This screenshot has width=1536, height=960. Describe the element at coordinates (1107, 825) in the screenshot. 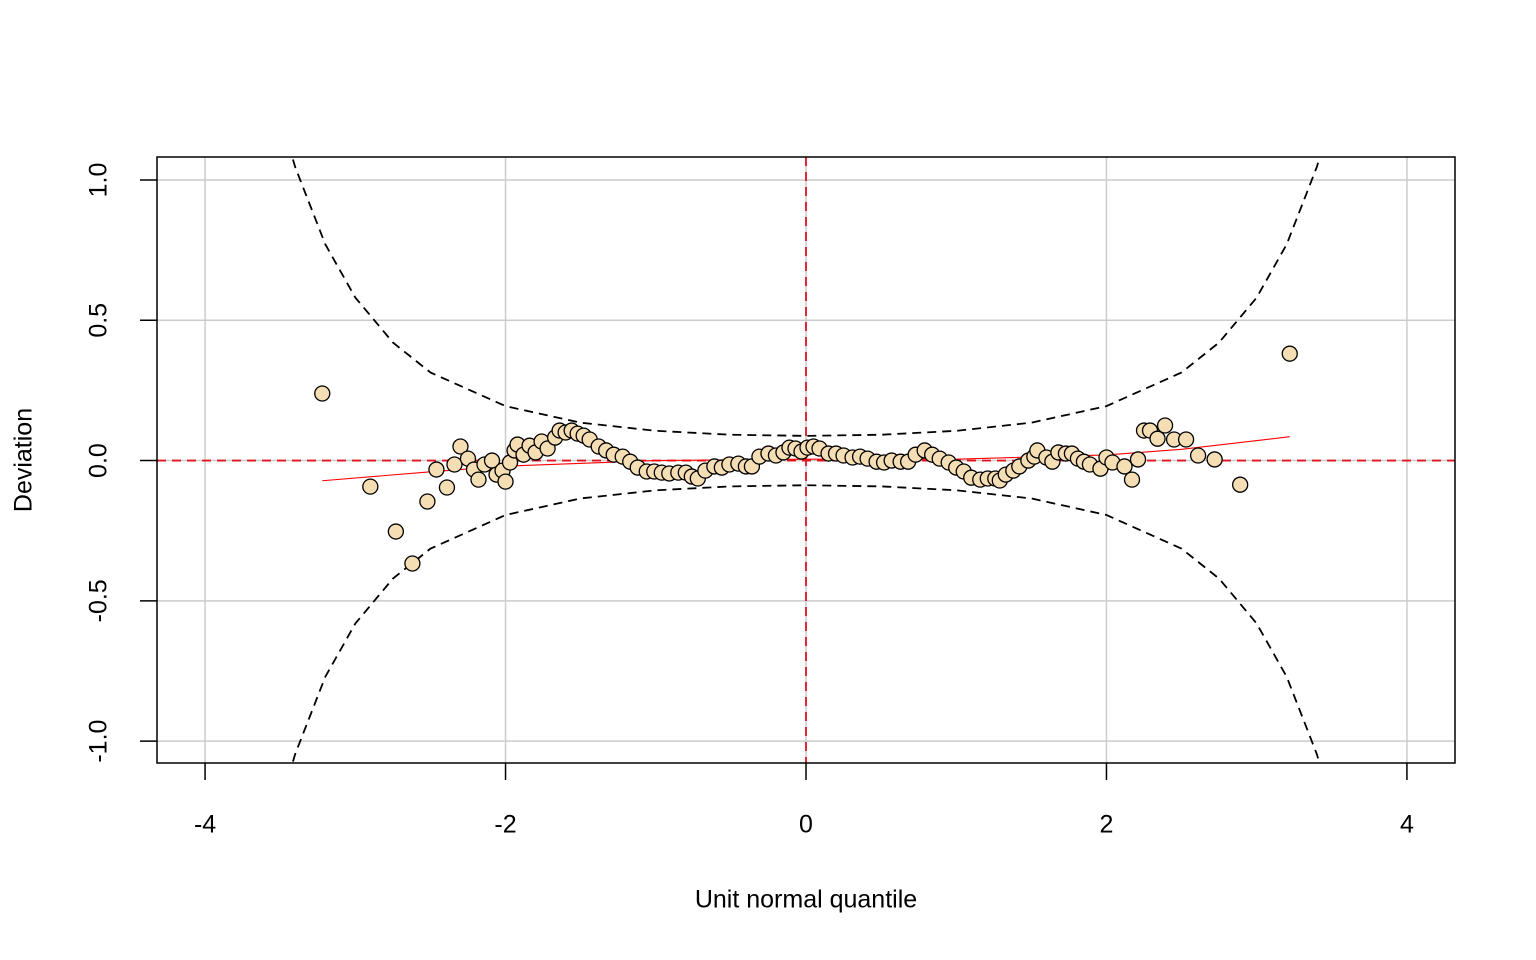

I see `x-tick-label: 2` at that location.